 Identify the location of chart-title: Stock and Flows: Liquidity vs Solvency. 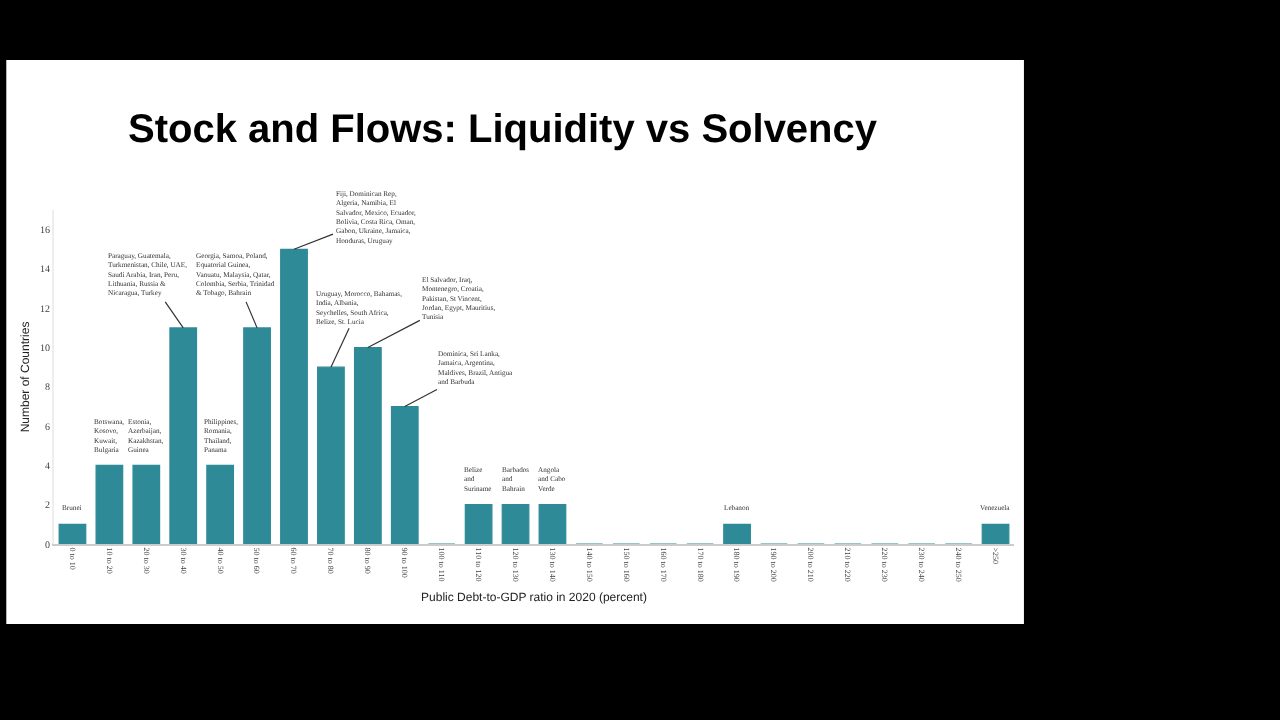
(503, 130).